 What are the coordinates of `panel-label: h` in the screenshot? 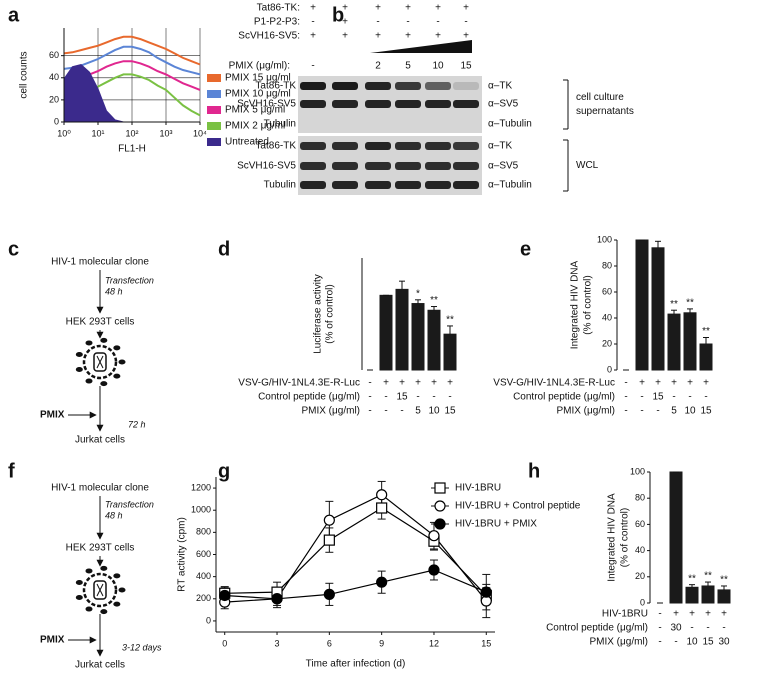 It's located at (534, 471).